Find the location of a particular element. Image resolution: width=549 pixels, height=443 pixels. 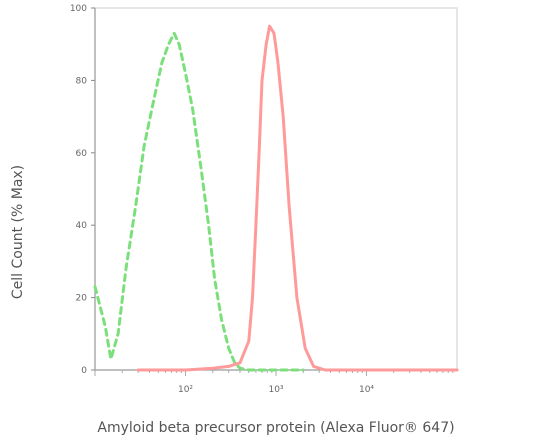

y-tick-label: 100 is located at coordinates (78, 9).